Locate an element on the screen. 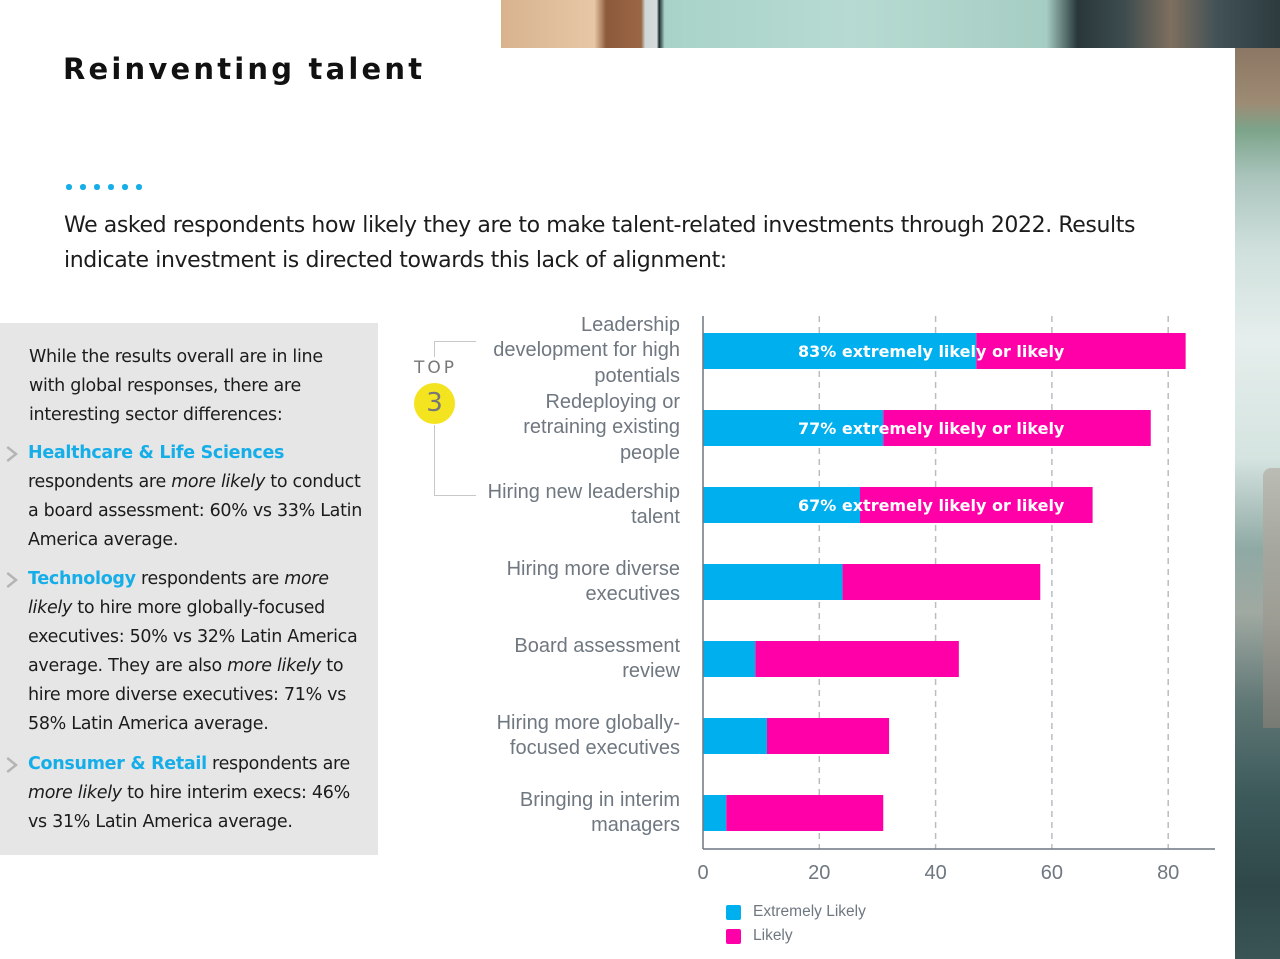 The image size is (1280, 959). bar-annotation-1: 77% extremely likely or likely is located at coordinates (931, 428).